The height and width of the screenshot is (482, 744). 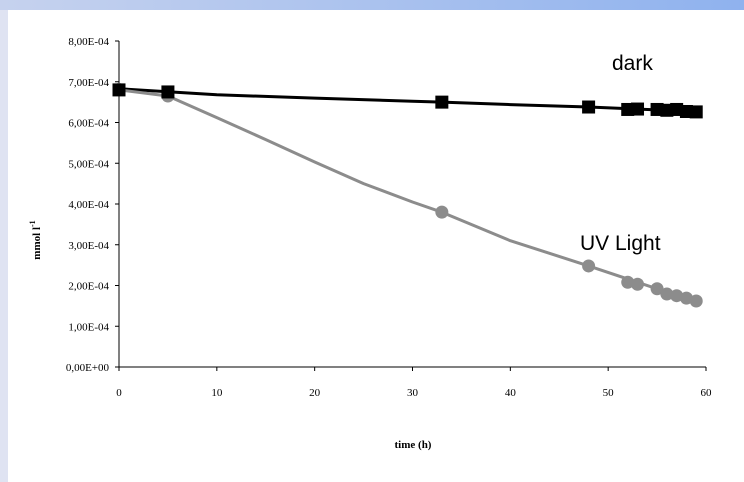 What do you see at coordinates (707, 393) in the screenshot?
I see `x-tick-label: 60` at bounding box center [707, 393].